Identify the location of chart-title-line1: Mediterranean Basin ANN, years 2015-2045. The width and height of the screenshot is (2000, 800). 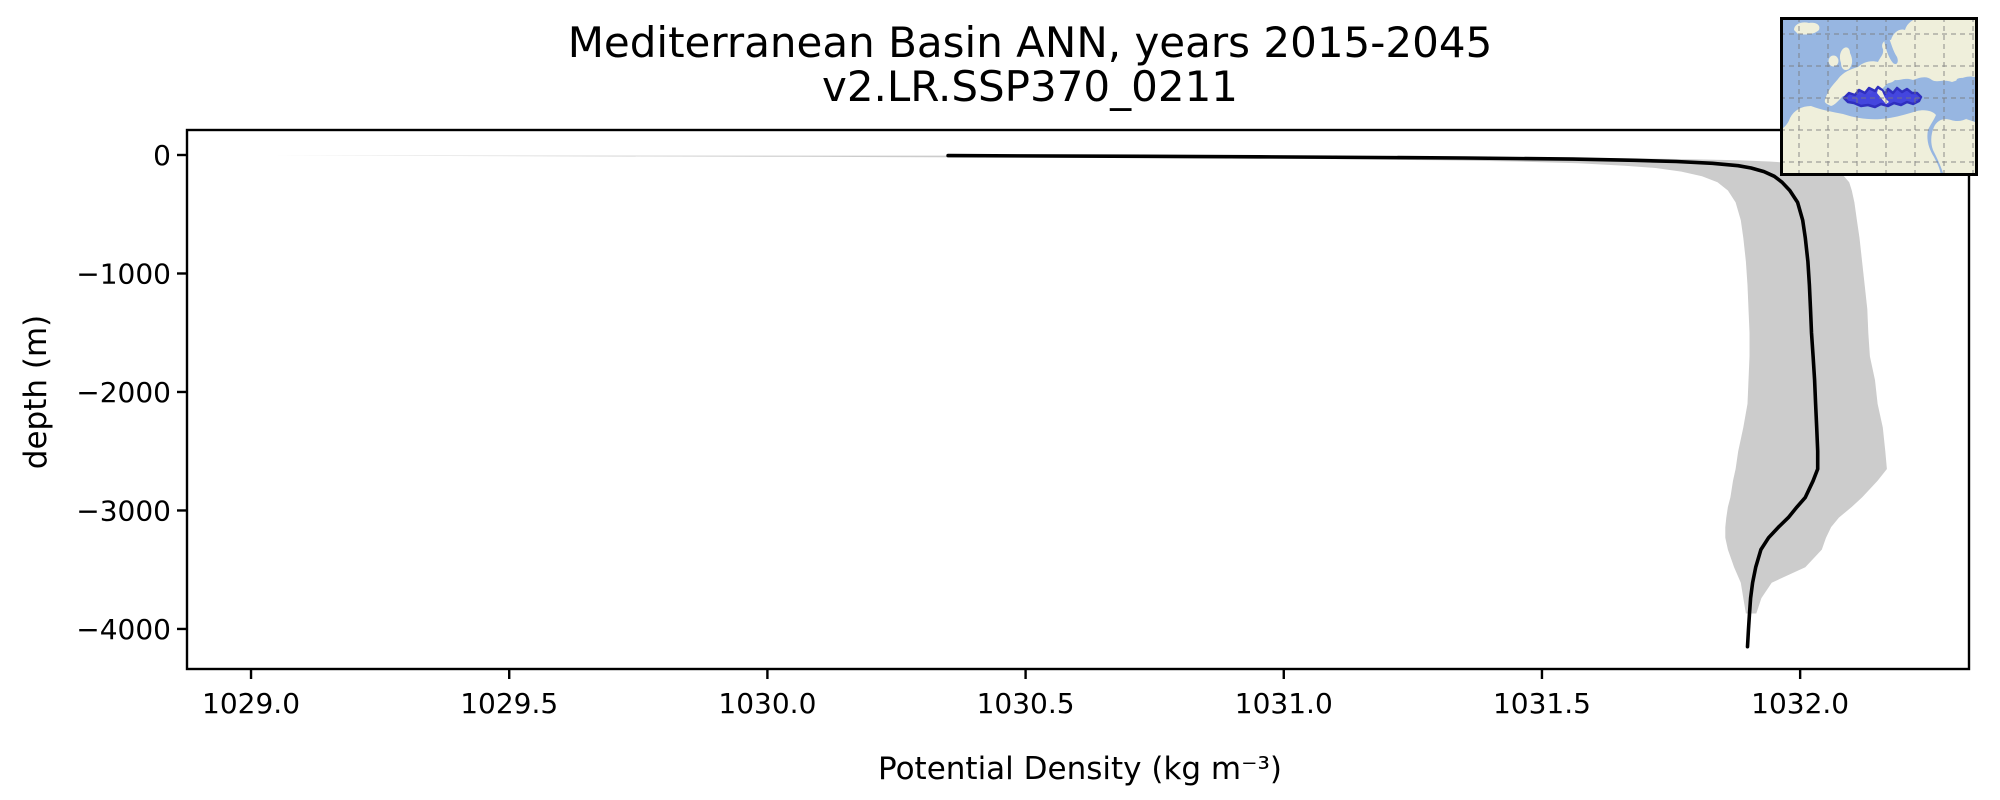
(1030, 42).